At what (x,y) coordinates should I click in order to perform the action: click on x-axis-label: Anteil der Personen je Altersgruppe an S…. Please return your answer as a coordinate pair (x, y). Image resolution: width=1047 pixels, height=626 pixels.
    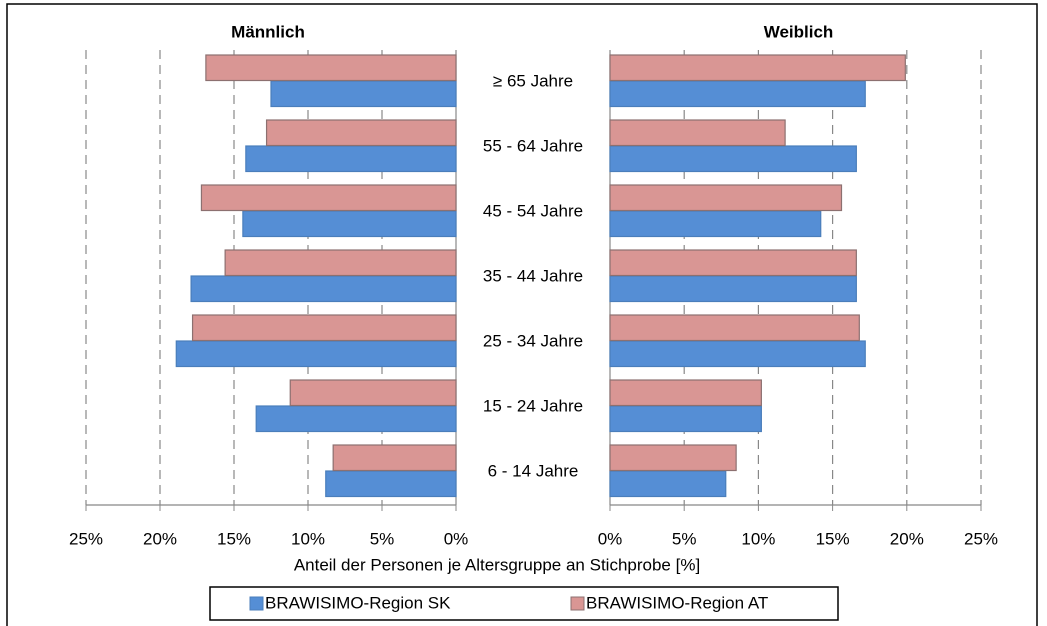
    Looking at the image, I should click on (497, 564).